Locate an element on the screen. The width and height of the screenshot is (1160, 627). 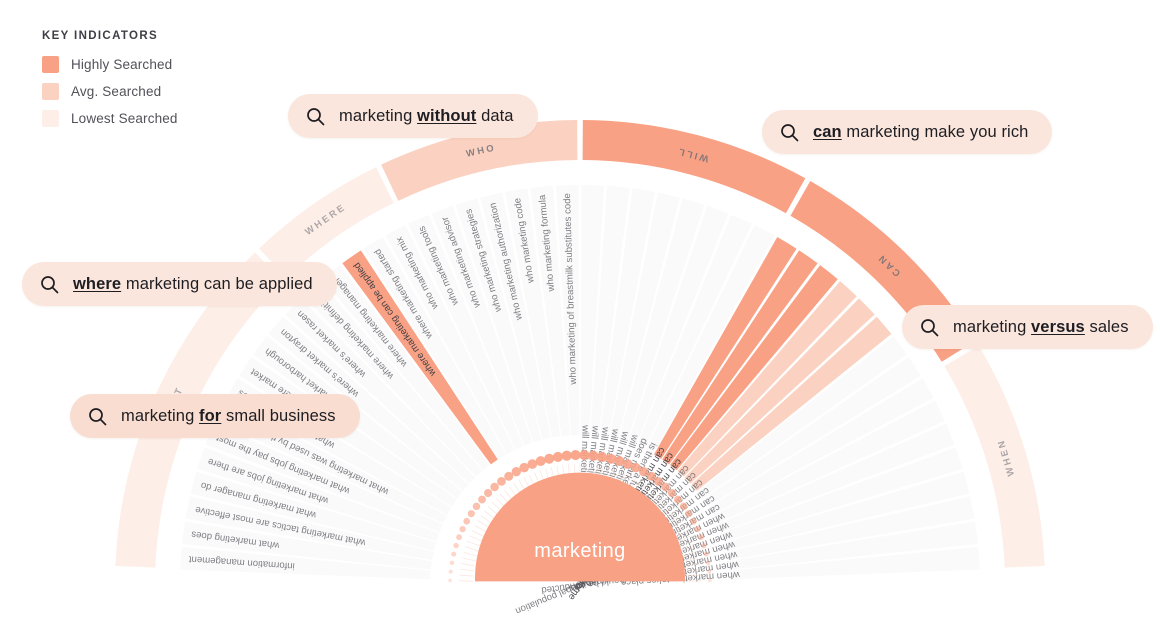
legend-title: KEY INDICATORS is located at coordinates (100, 36).